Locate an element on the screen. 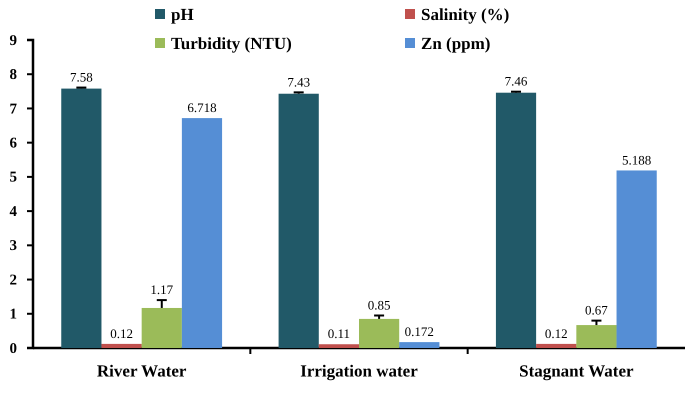  x-tick-label: Irrigation water is located at coordinates (359, 371).